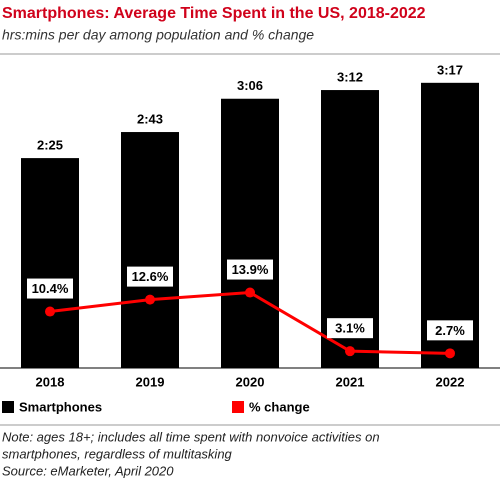  What do you see at coordinates (350, 76) in the screenshot?
I see `bar-value-label: 3:12` at bounding box center [350, 76].